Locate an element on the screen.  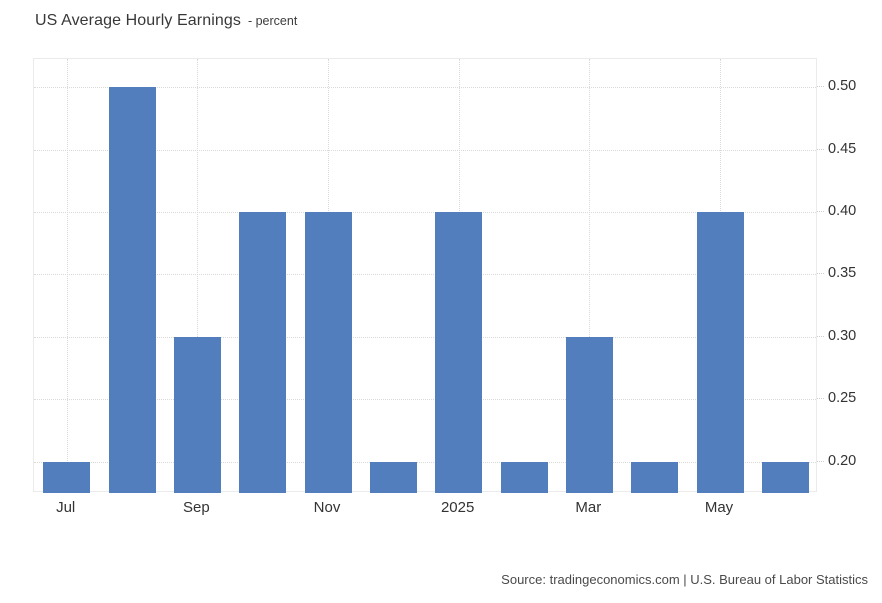
y-tick-label: 0.40 is located at coordinates (842, 210).